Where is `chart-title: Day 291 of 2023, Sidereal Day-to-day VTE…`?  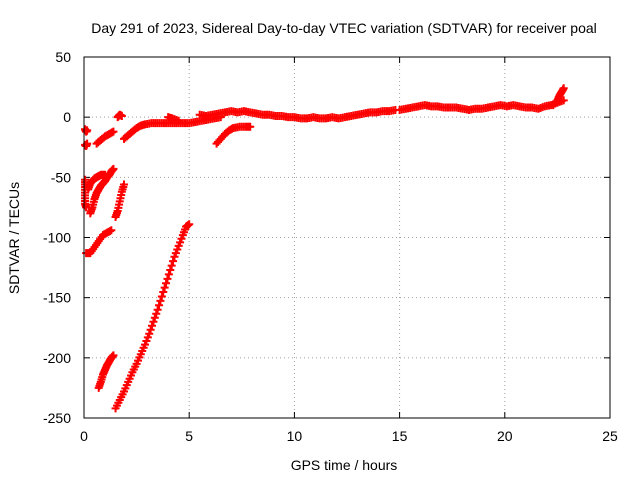 chart-title: Day 291 of 2023, Sidereal Day-to-day VTE… is located at coordinates (344, 28).